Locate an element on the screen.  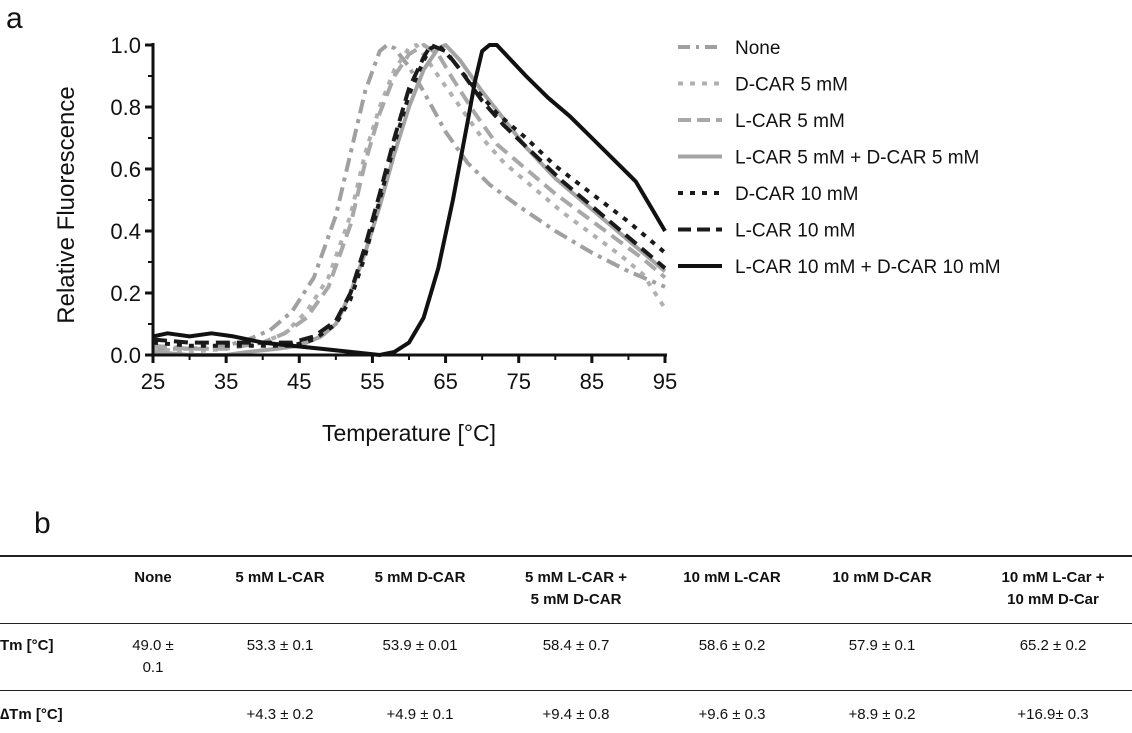
table-header-cell: 5 mM L-CAR +5 mM D-CAR is located at coordinates (576, 588).